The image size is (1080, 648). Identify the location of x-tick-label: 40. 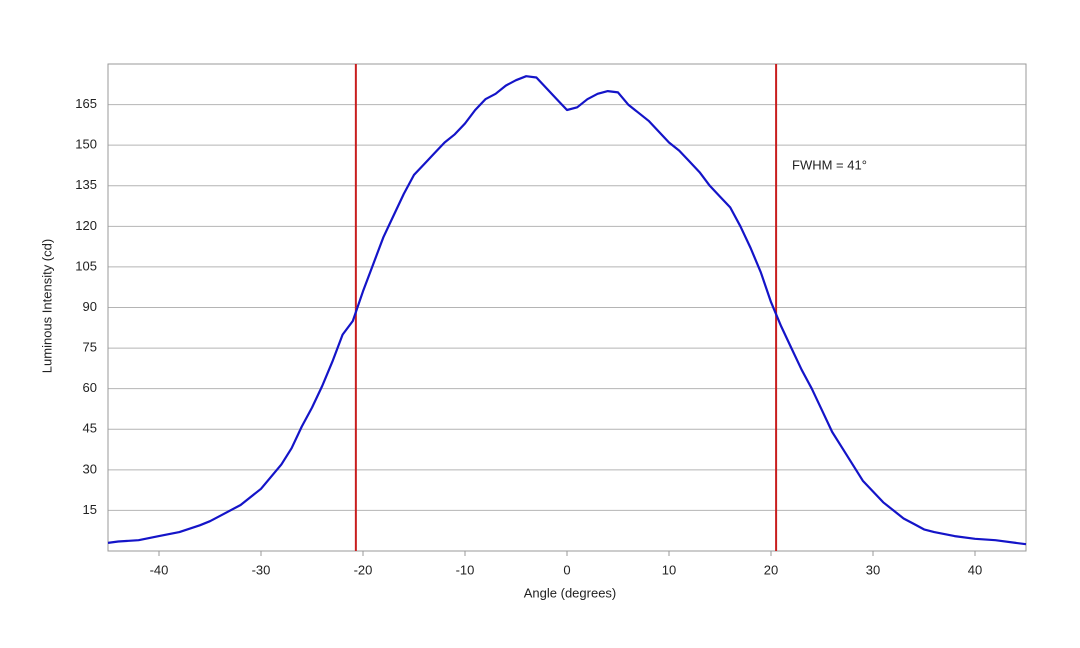
(975, 569).